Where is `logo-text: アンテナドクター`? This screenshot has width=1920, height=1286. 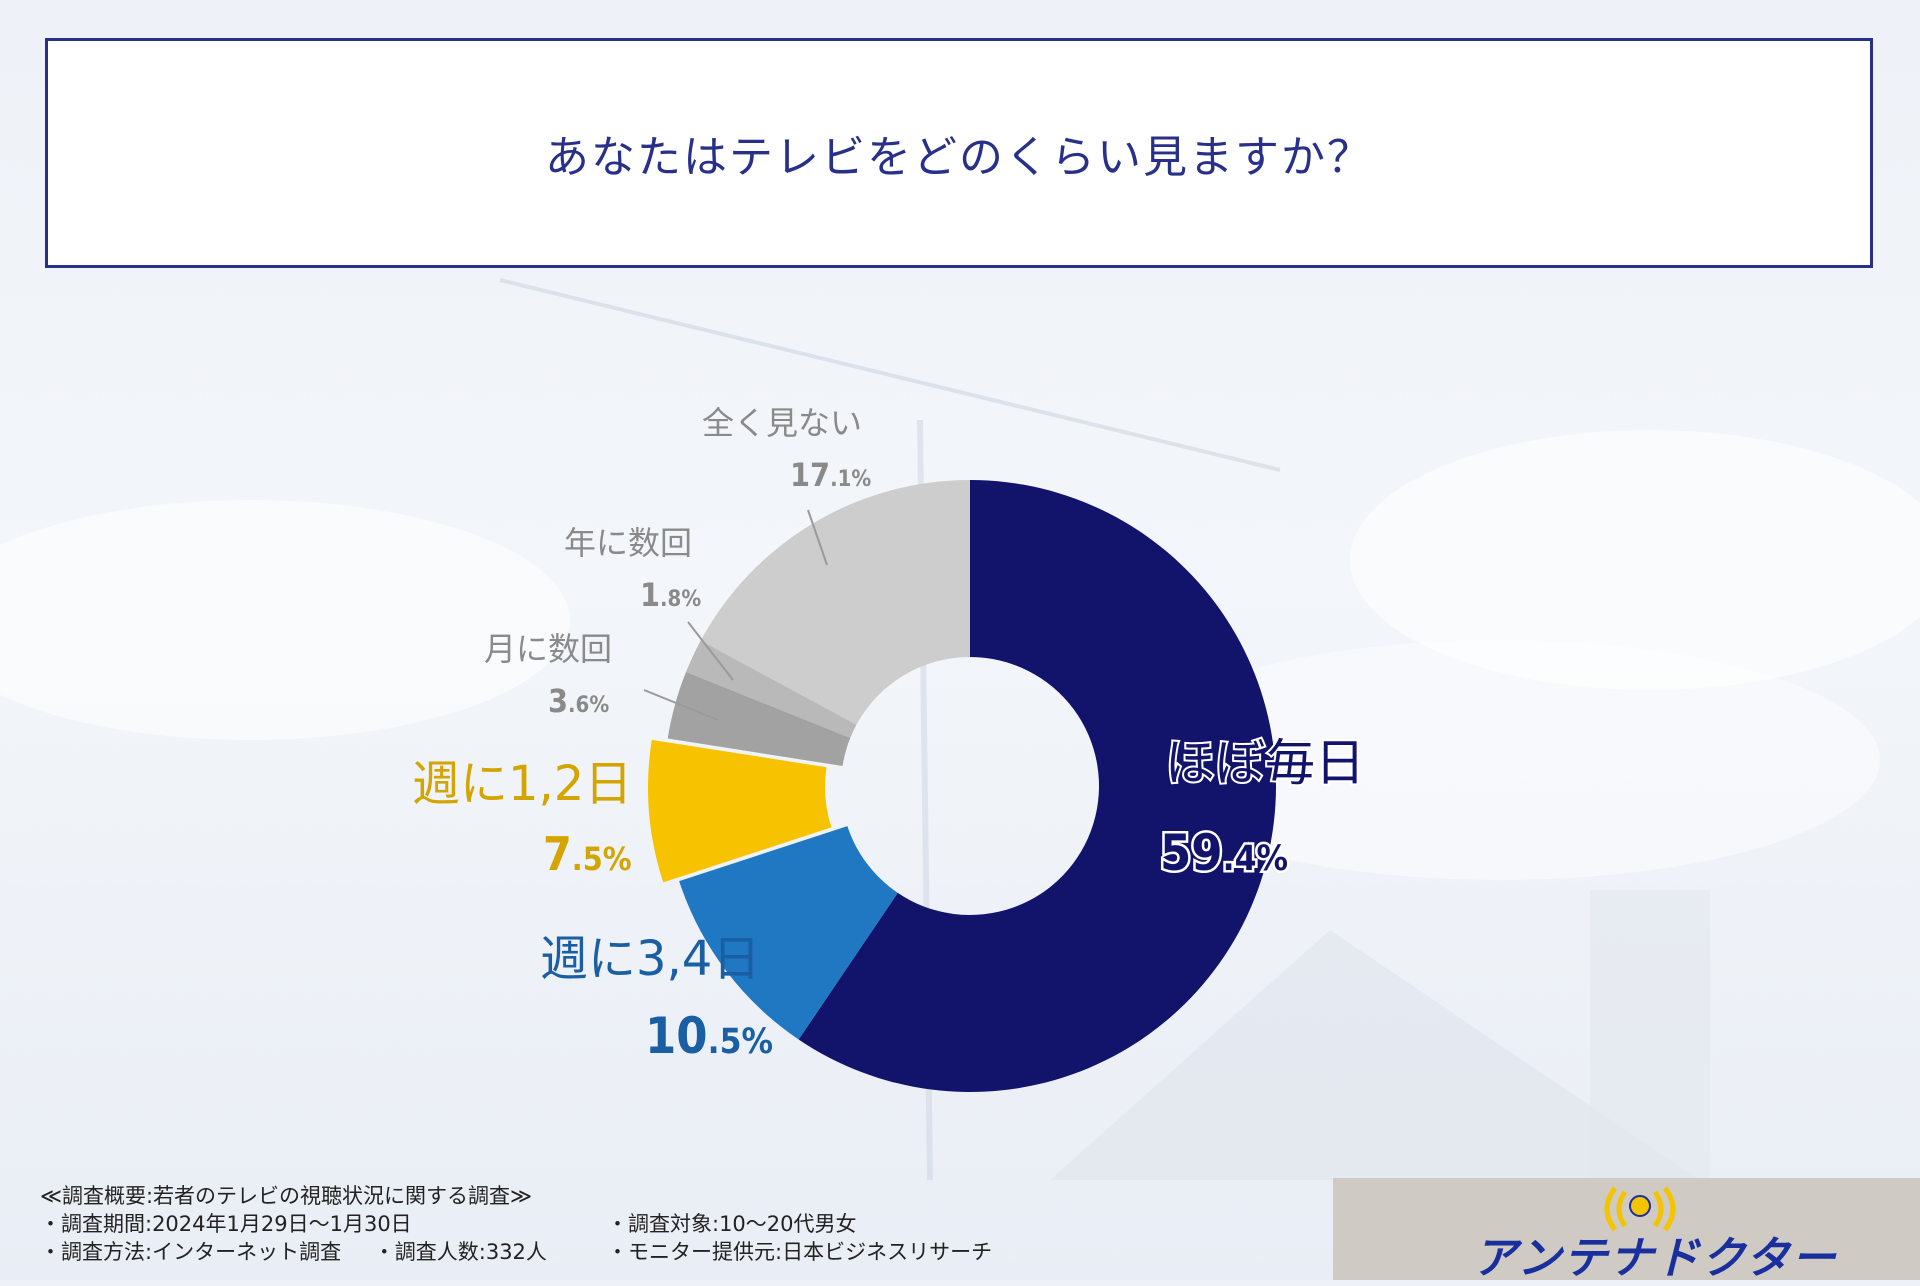
logo-text: アンテナドクター is located at coordinates (1655, 1258).